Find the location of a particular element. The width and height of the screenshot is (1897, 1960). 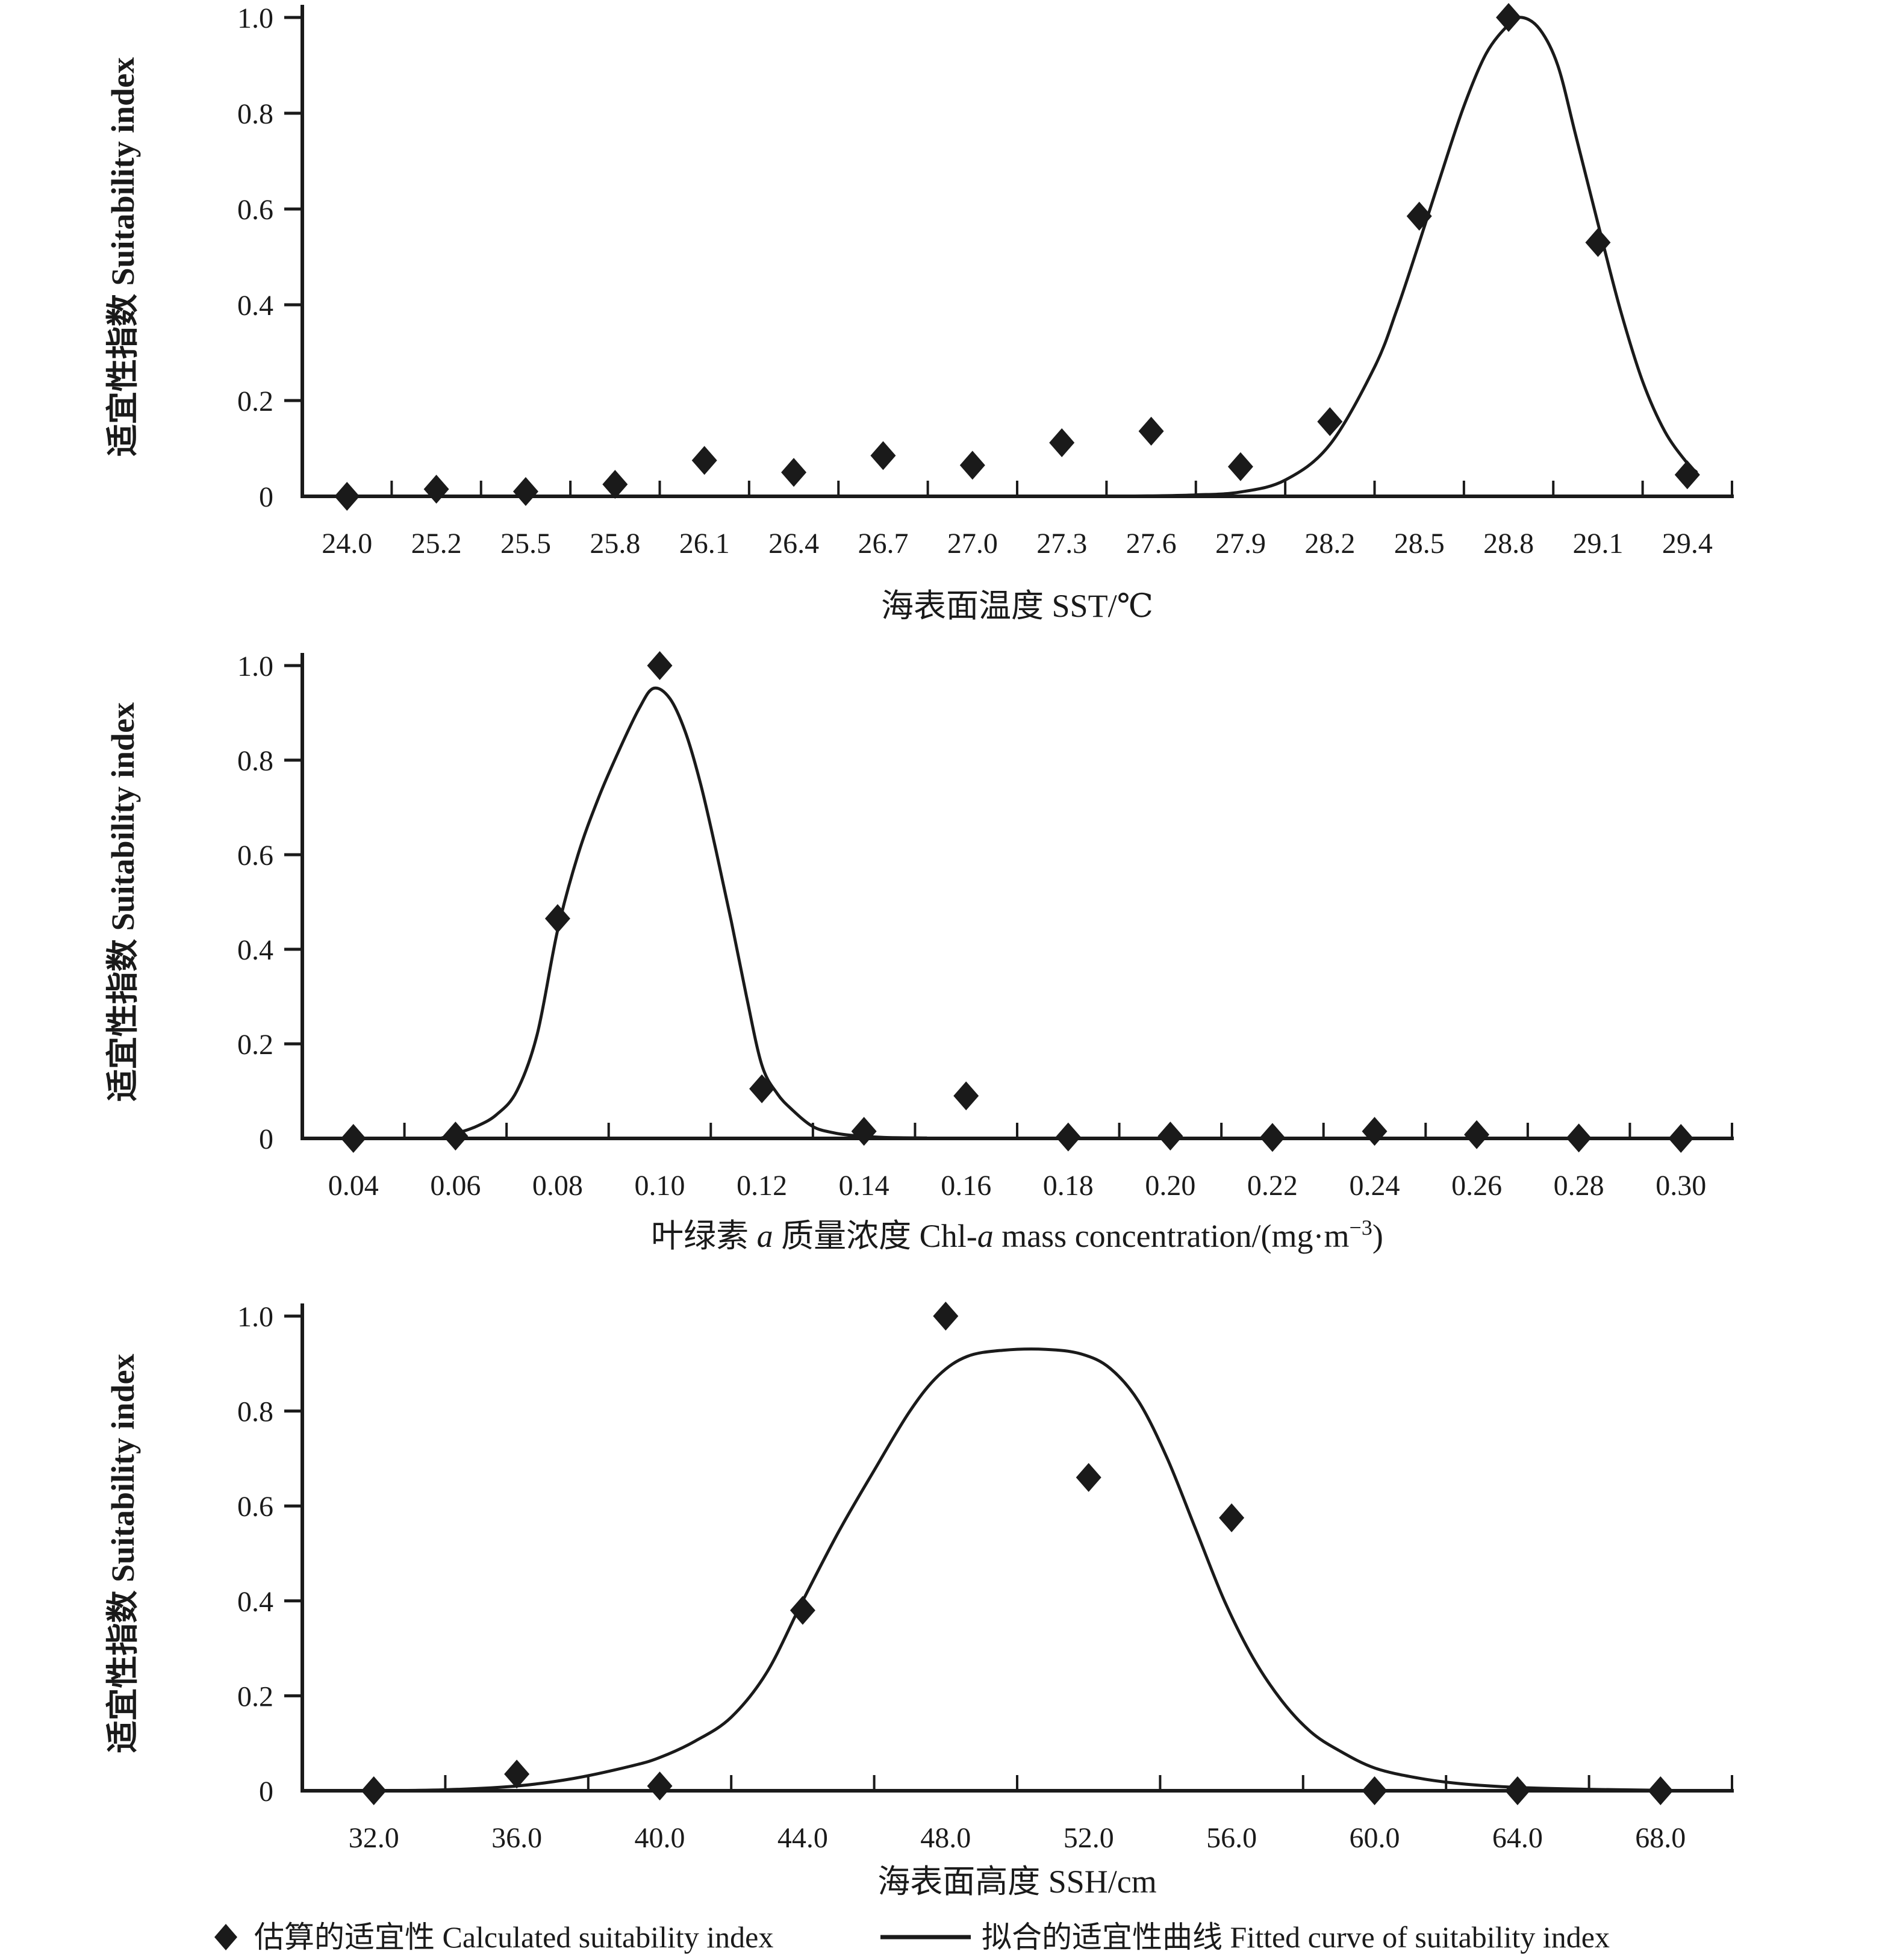

x-axis-title: 海表面高度 SSH/cm is located at coordinates (1017, 1882).